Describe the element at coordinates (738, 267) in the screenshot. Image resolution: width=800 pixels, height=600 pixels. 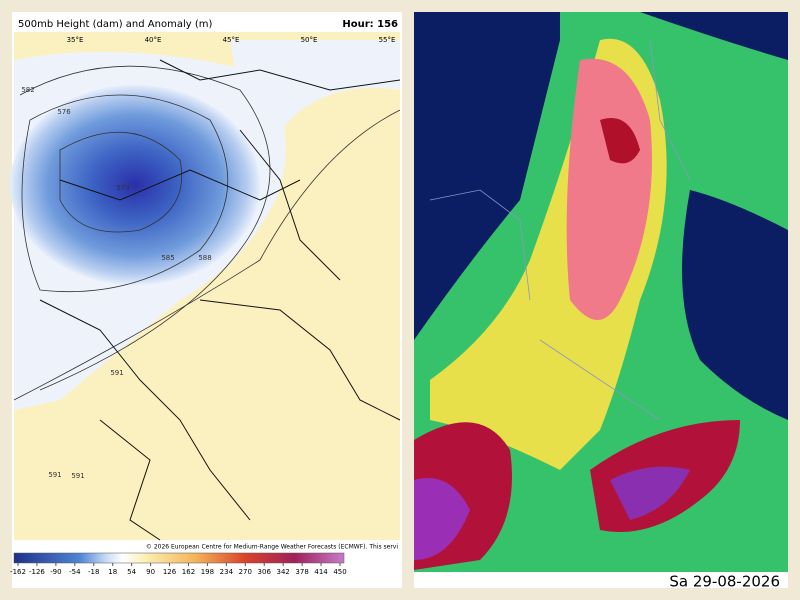
I see `gulf` at that location.